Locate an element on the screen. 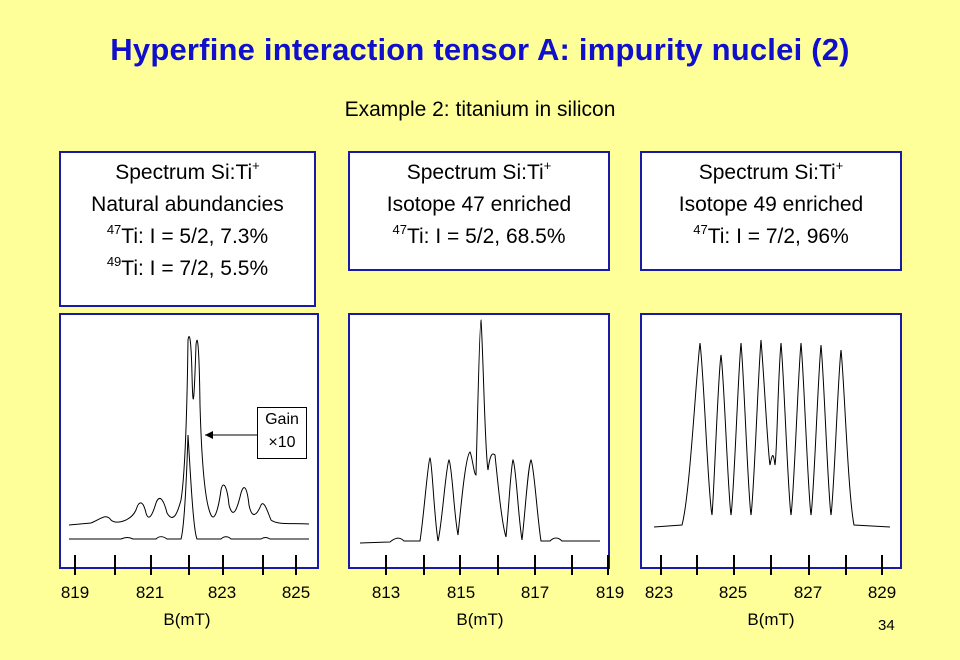 The width and height of the screenshot is (960, 660). info-line: 49Ti: I = 7/2, 5.5% is located at coordinates (187, 267).